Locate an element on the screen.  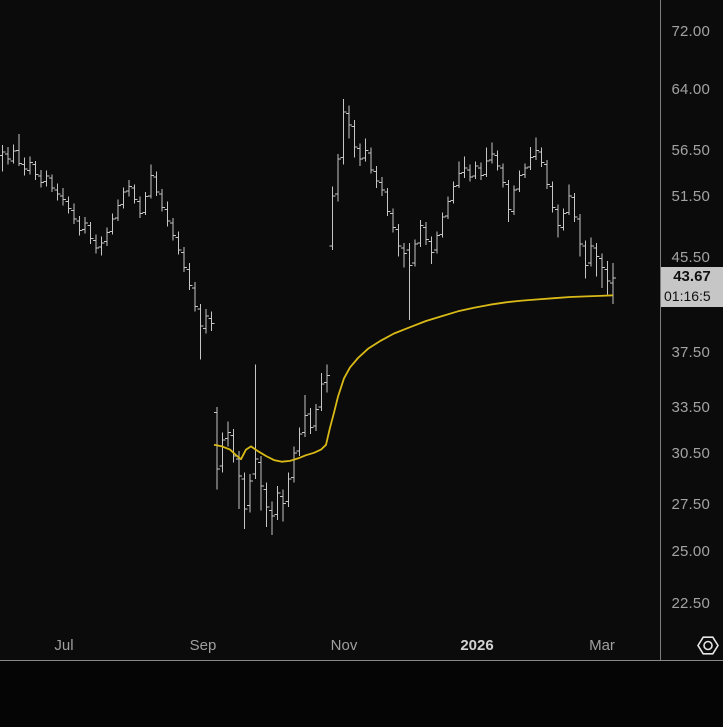
price-tick-label: 22.50 is located at coordinates (690, 603).